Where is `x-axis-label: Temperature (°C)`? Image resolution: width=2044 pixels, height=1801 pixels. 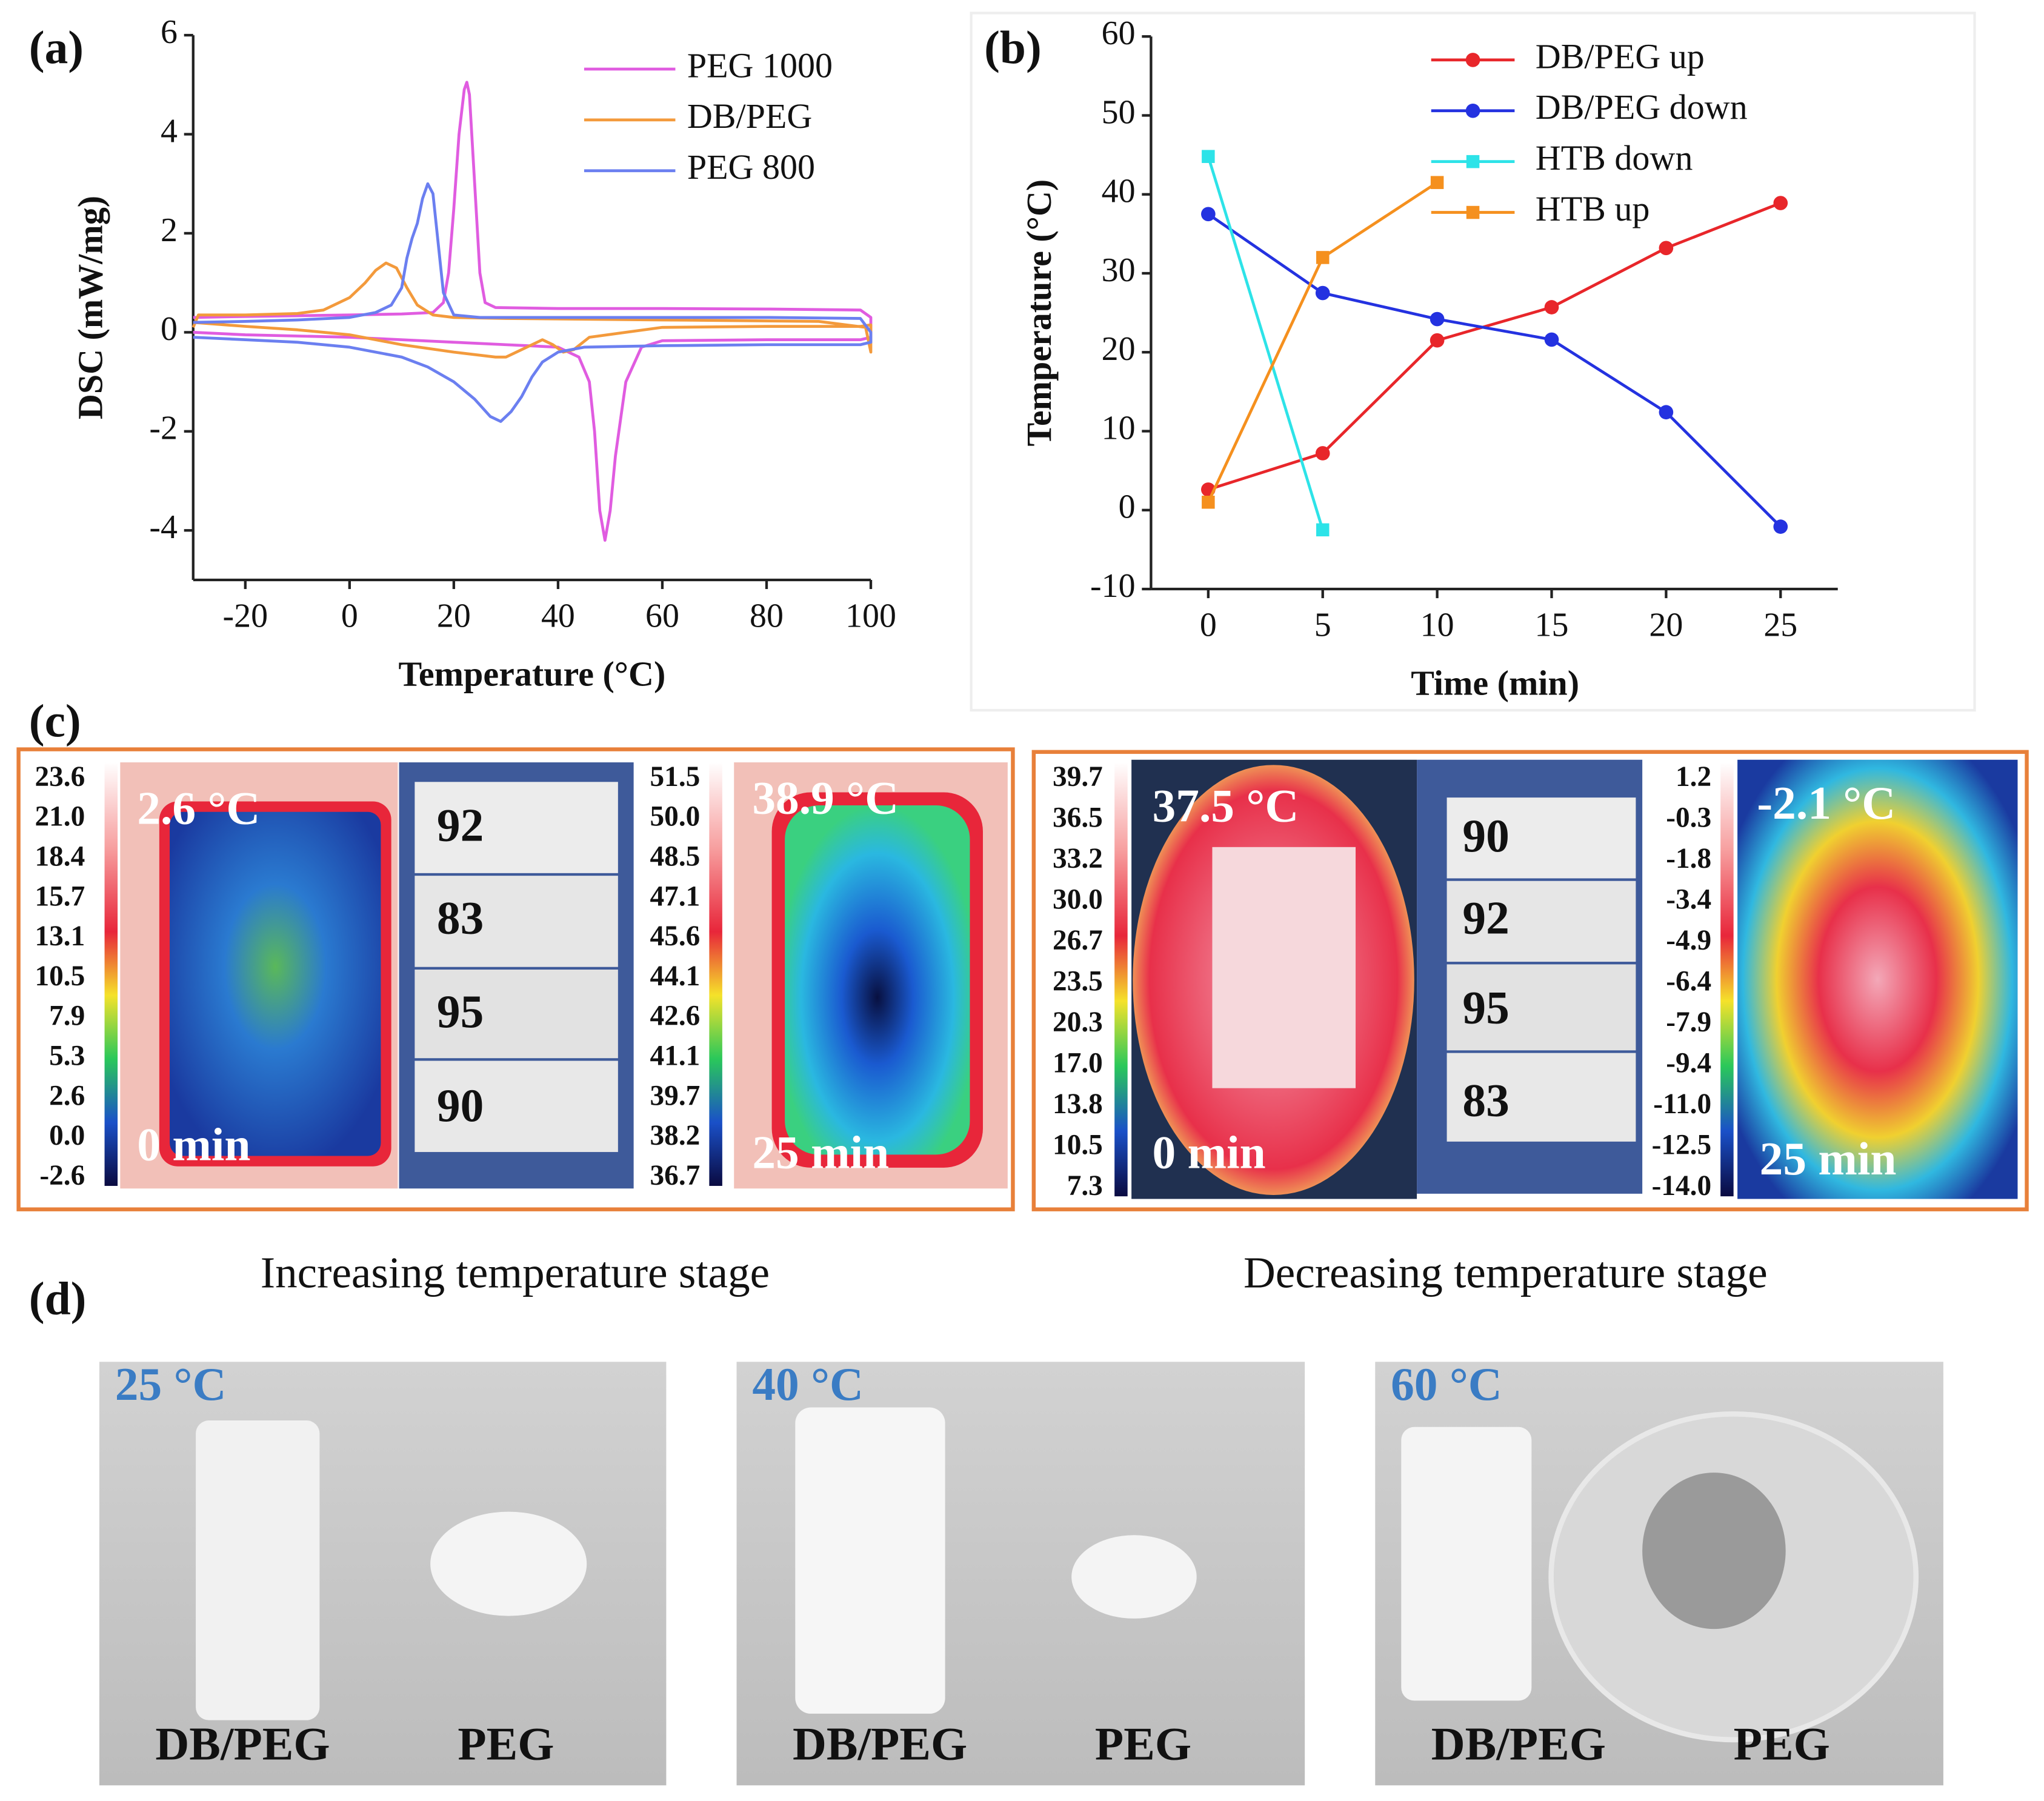
x-axis-label: Temperature (°C) is located at coordinates (532, 674).